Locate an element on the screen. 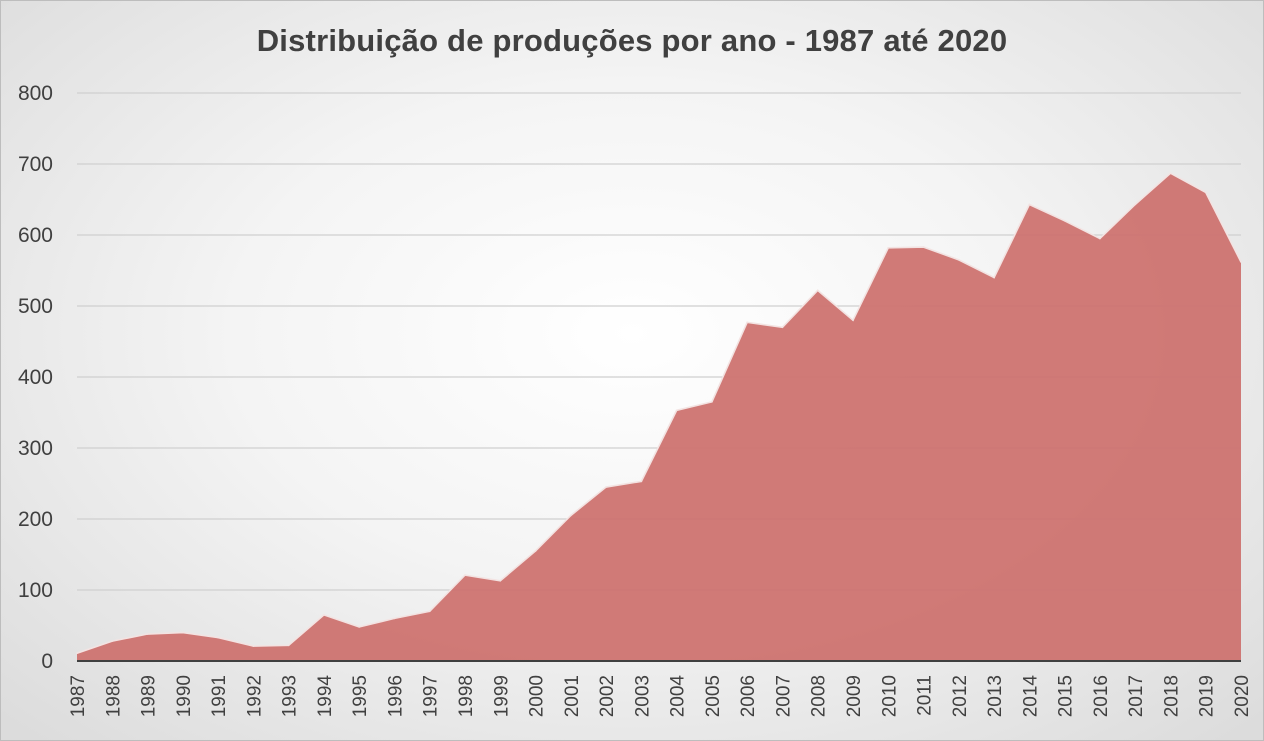 Image resolution: width=1264 pixels, height=741 pixels. x-tick-label: 2004 is located at coordinates (678, 696).